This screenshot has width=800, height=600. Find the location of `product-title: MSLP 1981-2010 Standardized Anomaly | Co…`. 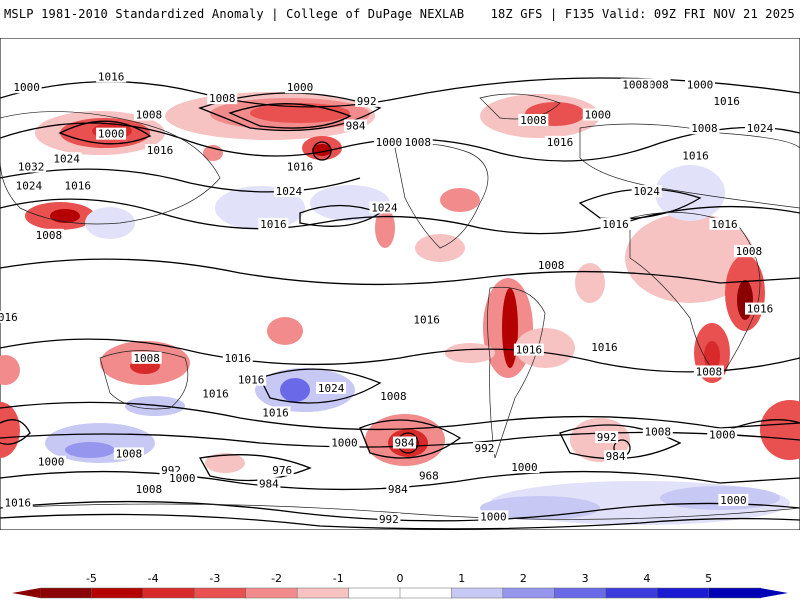

product-title: MSLP 1981-2010 Standardized Anomaly | Co… is located at coordinates (234, 14).